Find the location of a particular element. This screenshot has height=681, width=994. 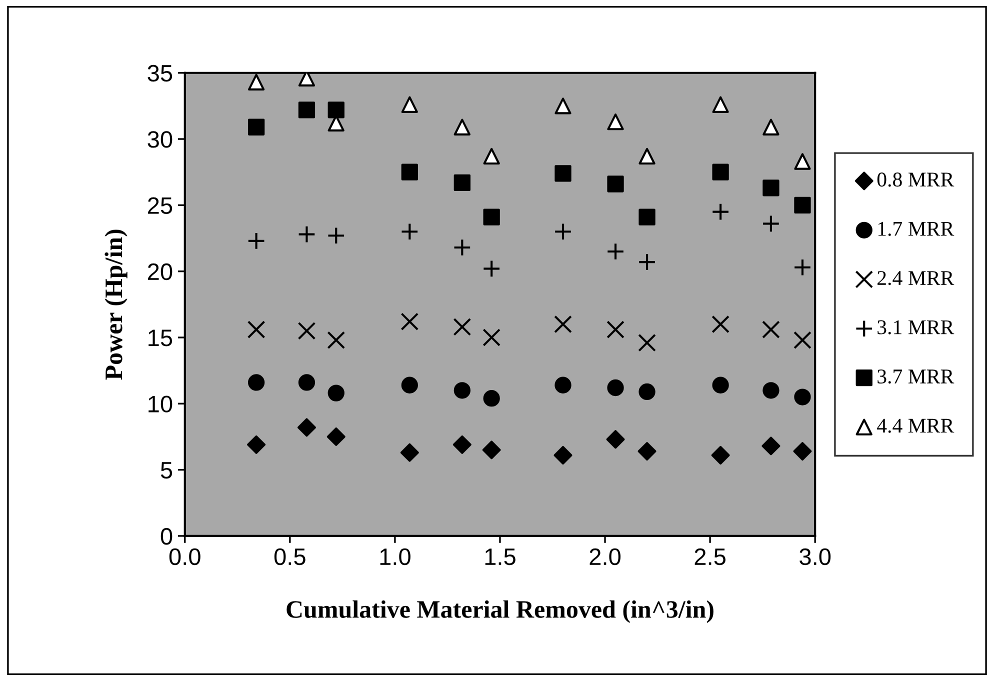

x-tick-label: 3.0 is located at coordinates (815, 557).